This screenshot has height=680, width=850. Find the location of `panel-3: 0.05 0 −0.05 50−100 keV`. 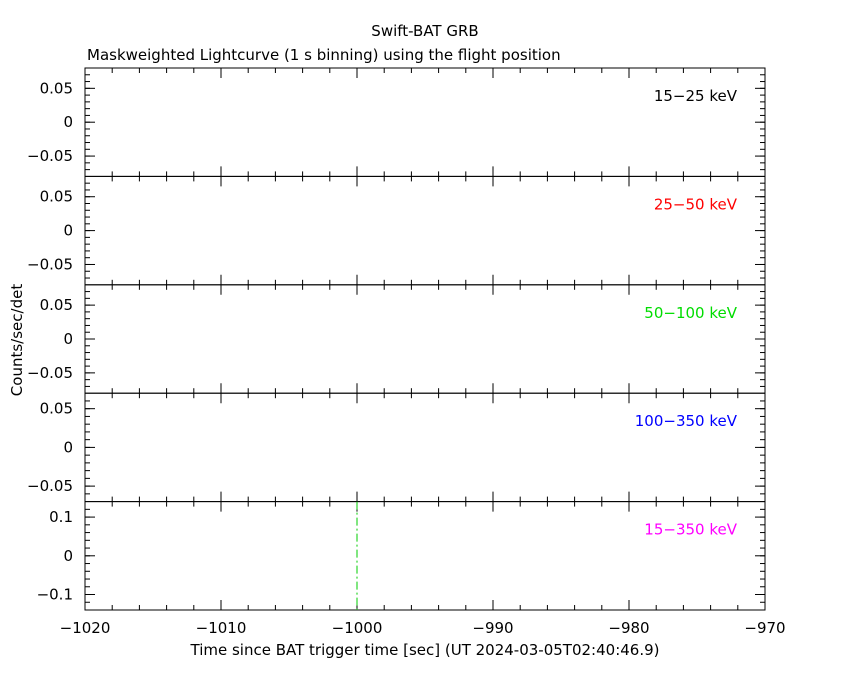

panel-3: 0.05 0 −0.05 50−100 keV is located at coordinates (396, 339).